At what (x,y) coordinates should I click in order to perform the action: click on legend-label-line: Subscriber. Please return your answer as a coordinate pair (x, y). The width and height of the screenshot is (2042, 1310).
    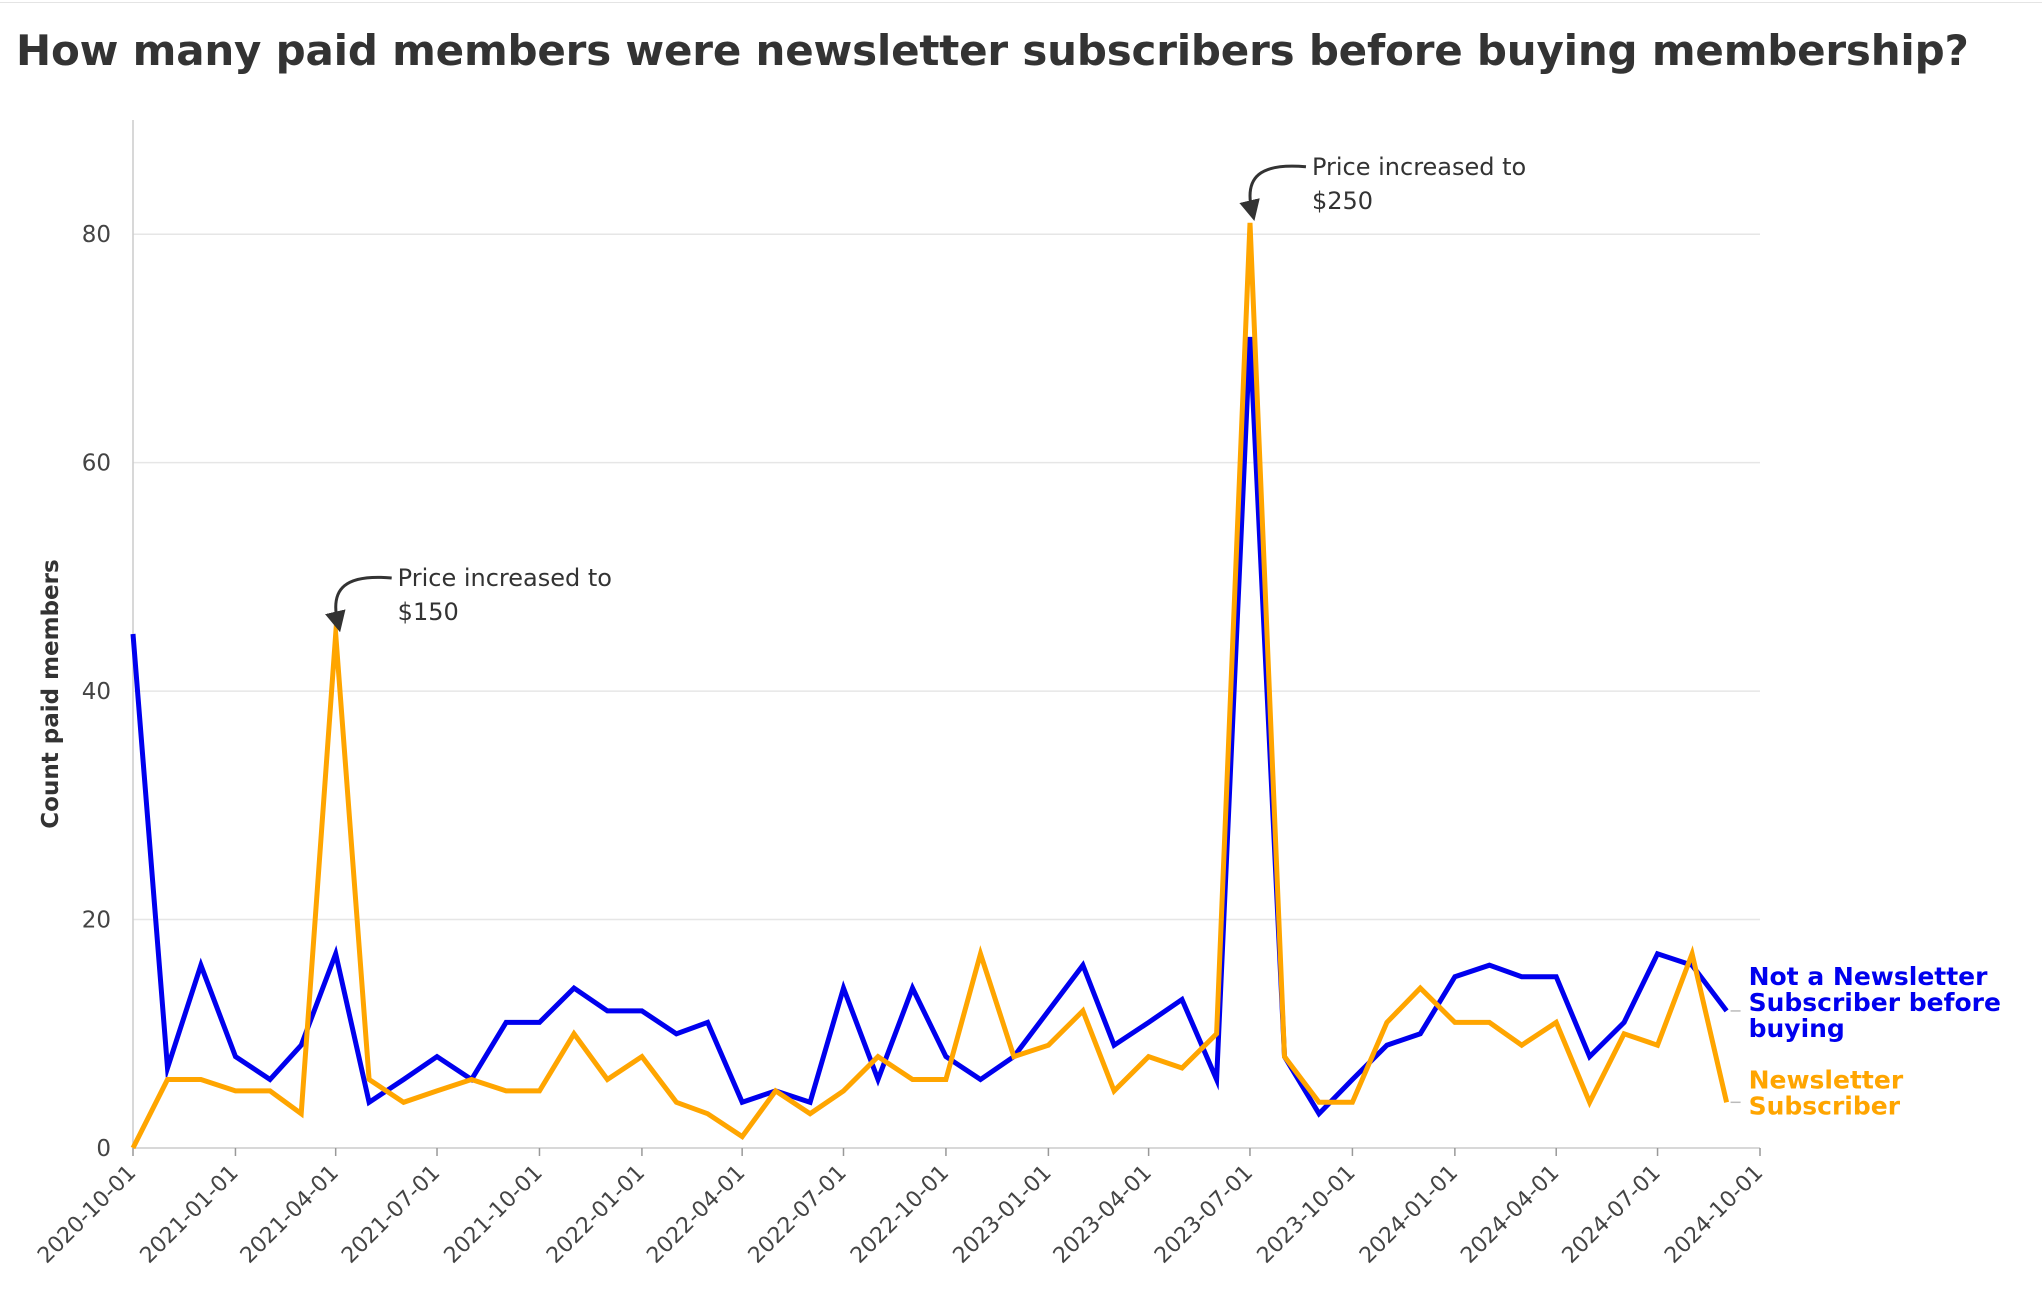
    Looking at the image, I should click on (1825, 1105).